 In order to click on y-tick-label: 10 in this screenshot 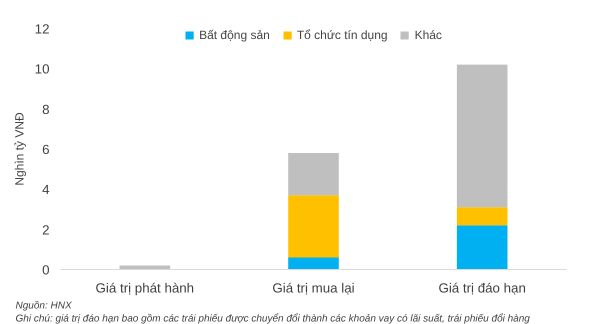, I will do `click(42, 69)`.